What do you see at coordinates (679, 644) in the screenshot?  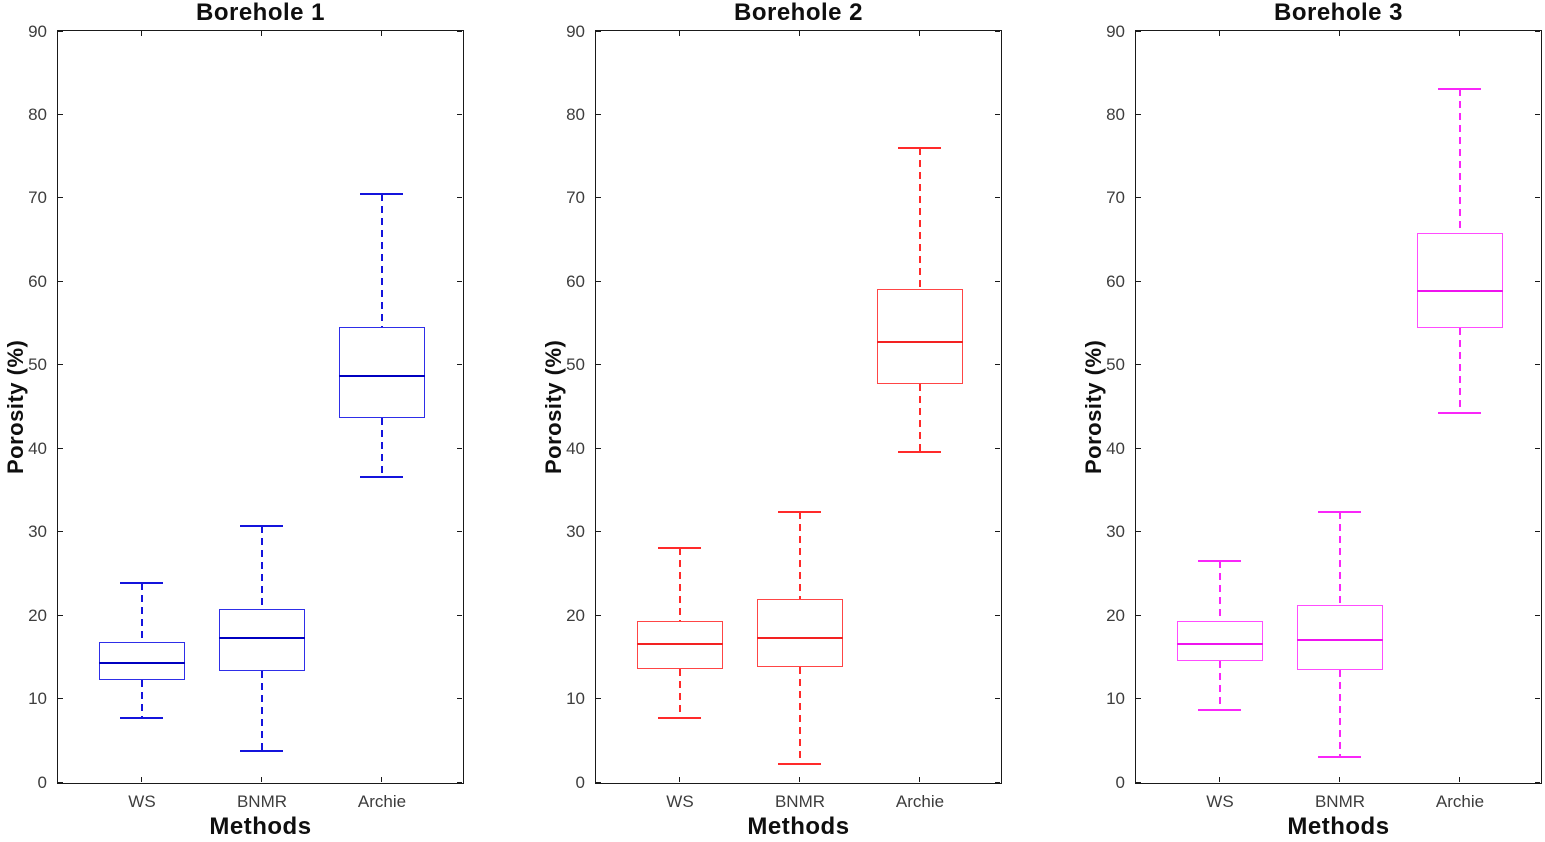 I see `box-ws-median-line` at bounding box center [679, 644].